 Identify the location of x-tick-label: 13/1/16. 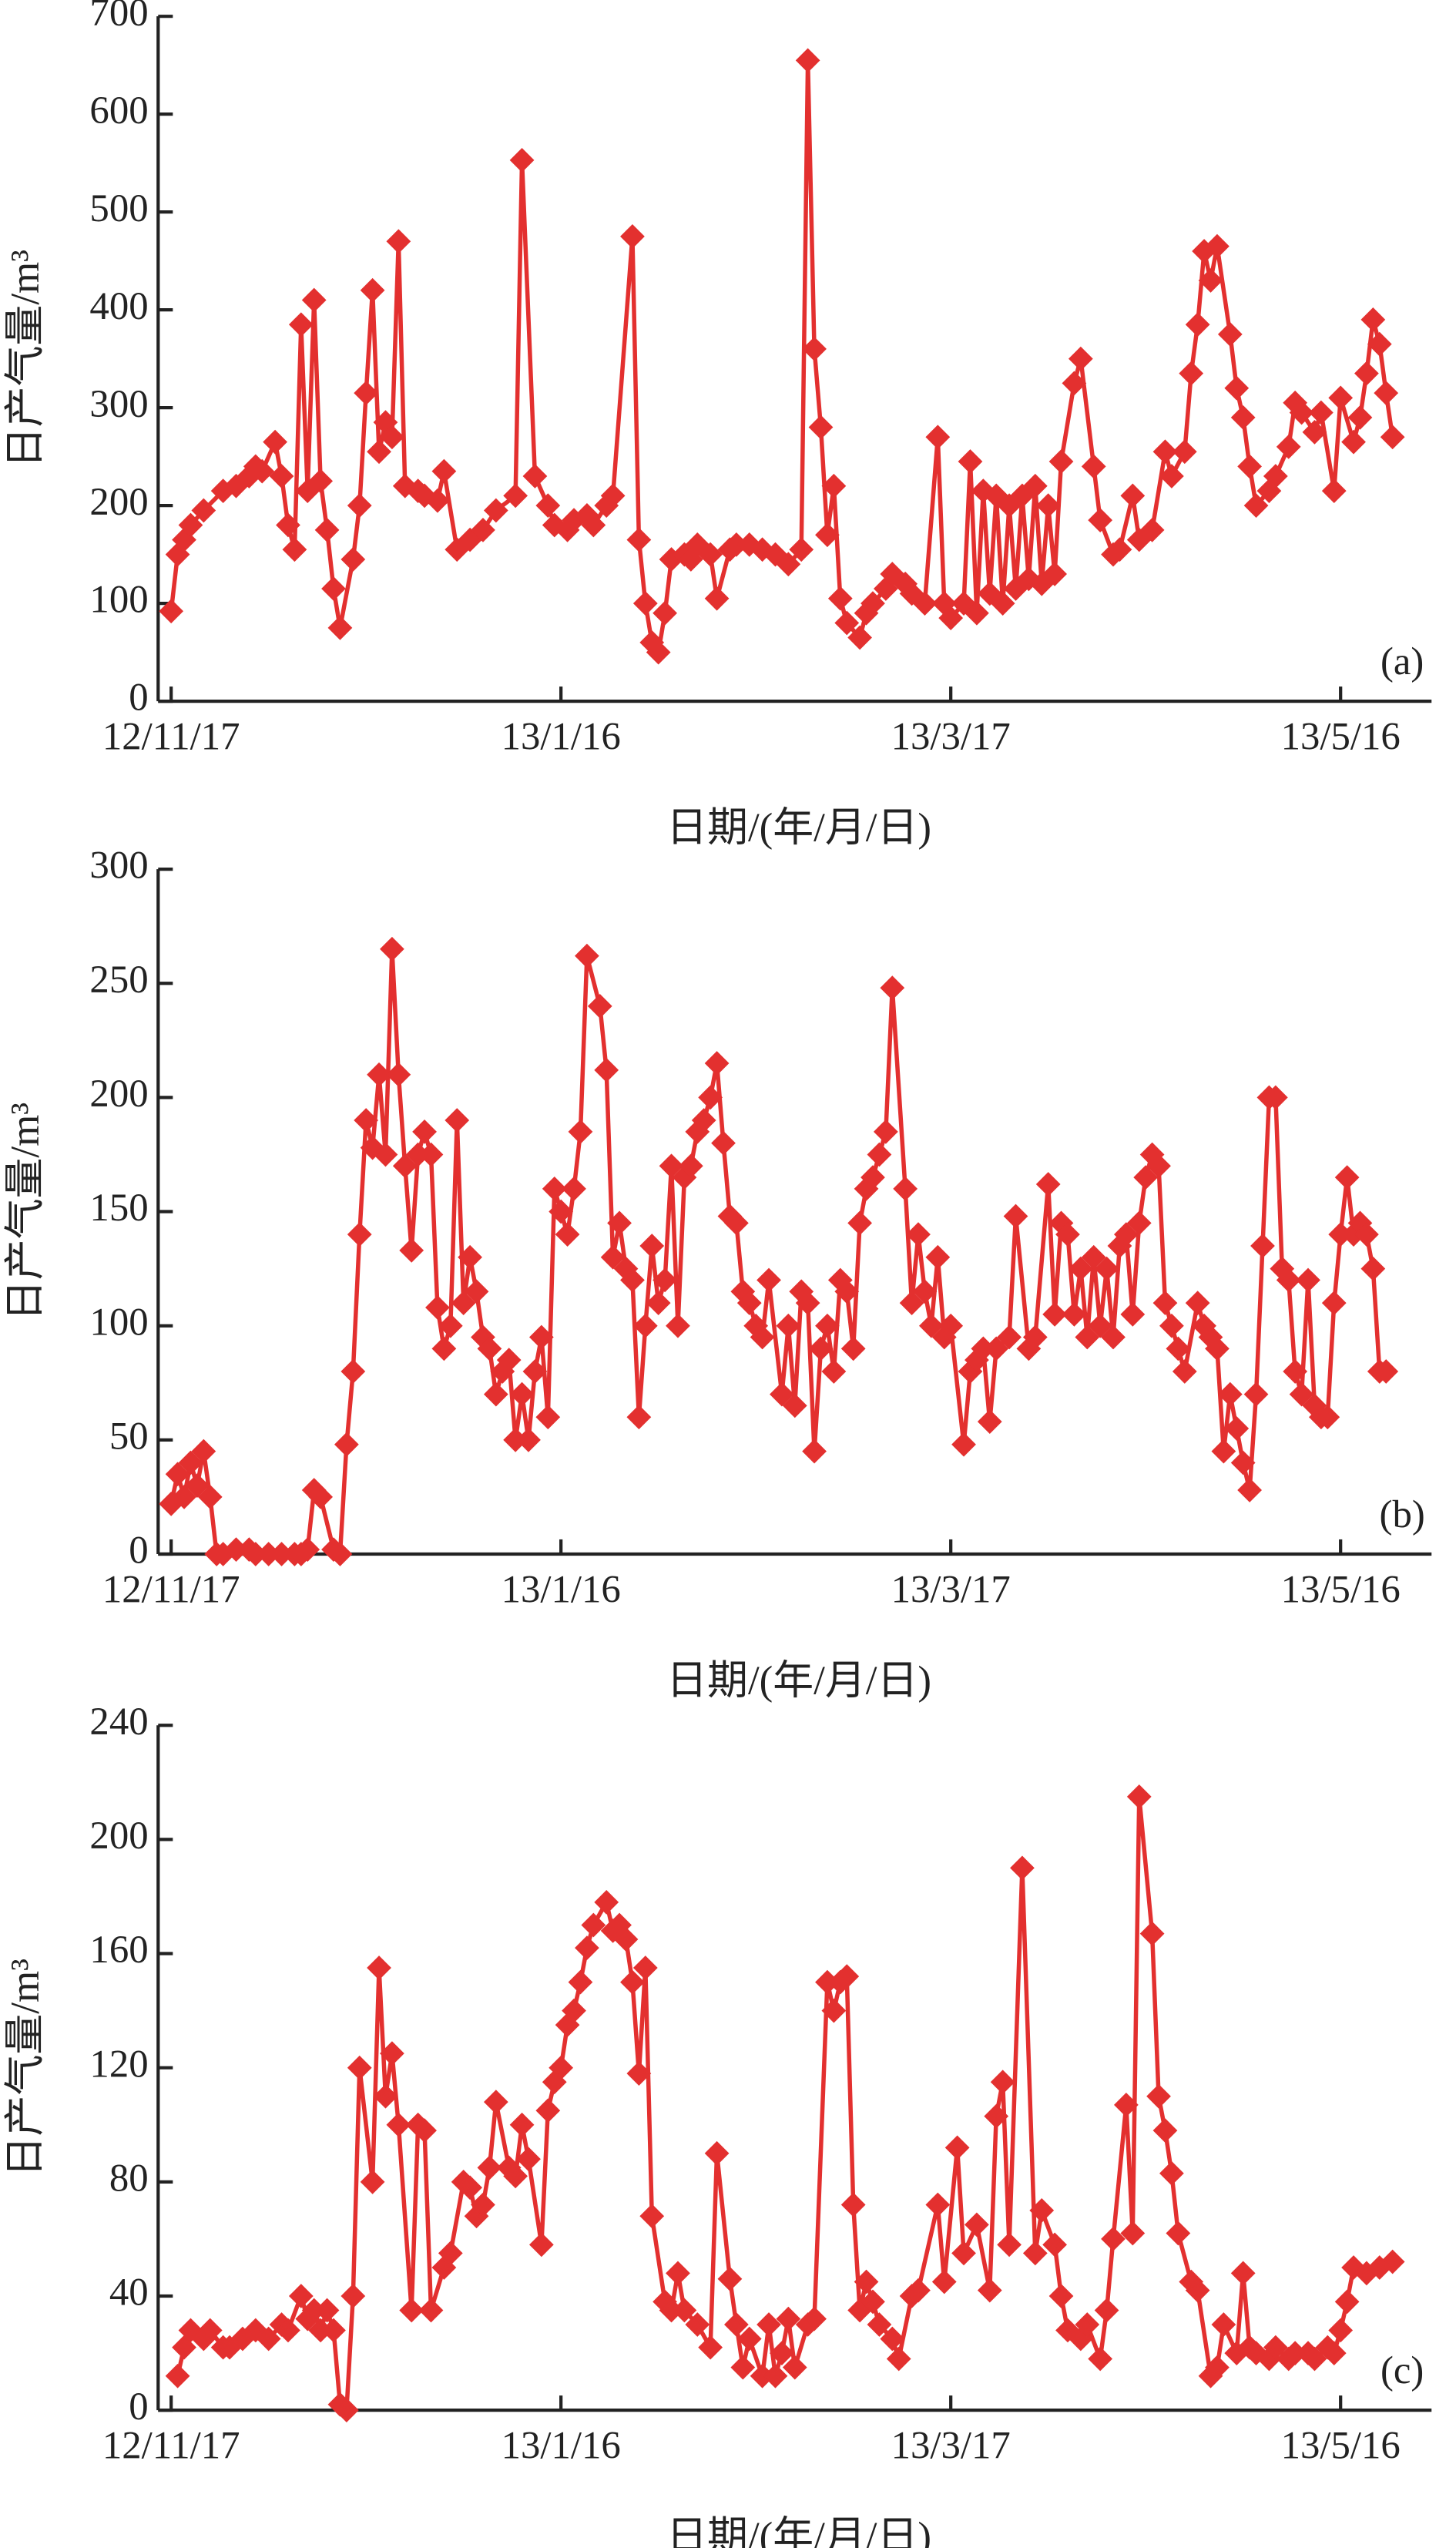
(561, 2445).